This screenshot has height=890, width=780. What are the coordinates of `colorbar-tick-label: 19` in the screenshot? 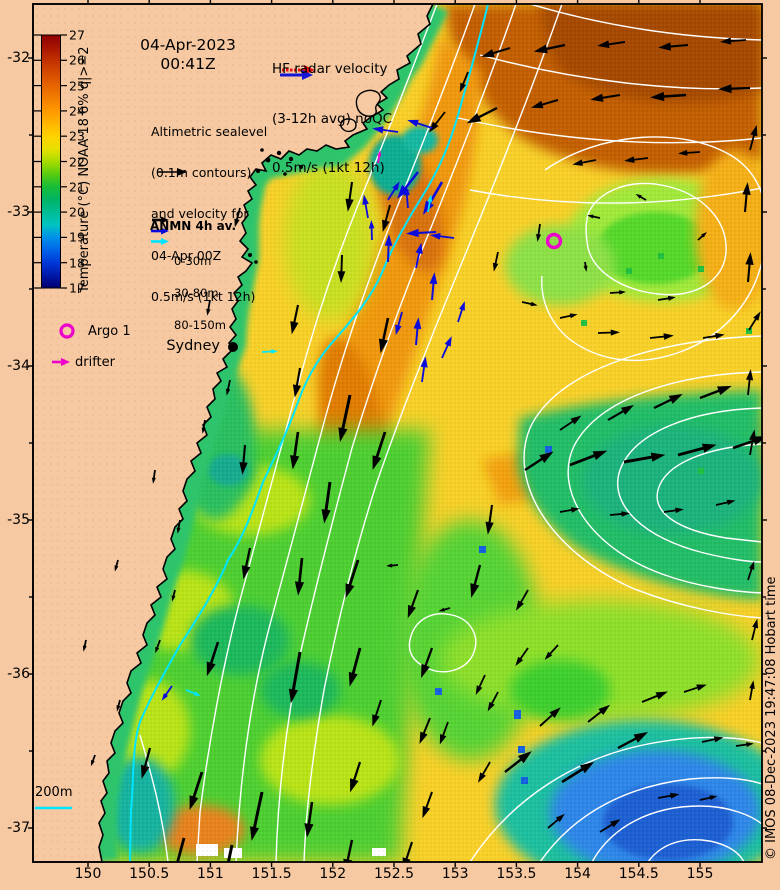 It's located at (77, 237).